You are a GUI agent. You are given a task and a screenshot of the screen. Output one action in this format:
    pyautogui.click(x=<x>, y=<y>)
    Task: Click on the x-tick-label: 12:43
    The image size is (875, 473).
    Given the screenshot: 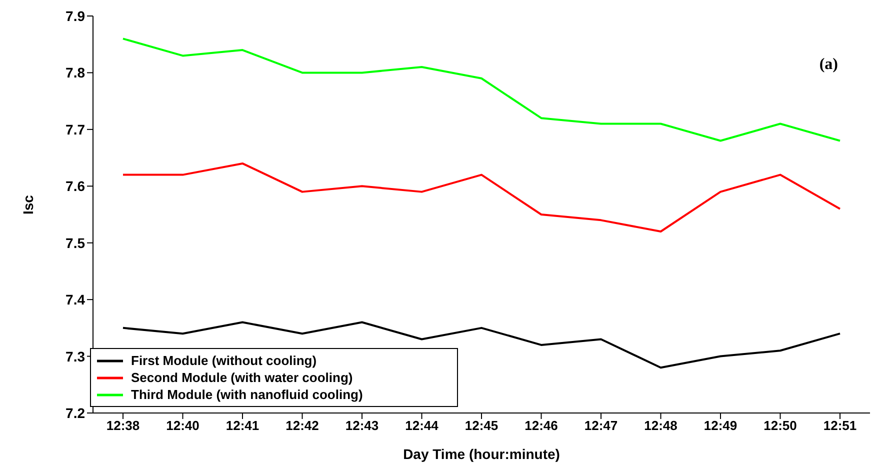 What is the action you would take?
    pyautogui.click(x=362, y=426)
    